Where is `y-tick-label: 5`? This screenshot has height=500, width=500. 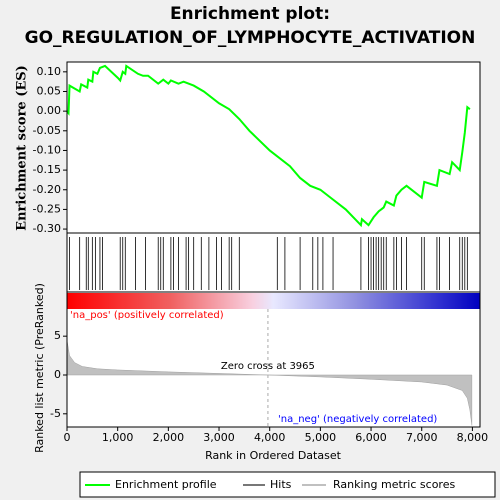
y-tick-label: 5 is located at coordinates (57, 335).